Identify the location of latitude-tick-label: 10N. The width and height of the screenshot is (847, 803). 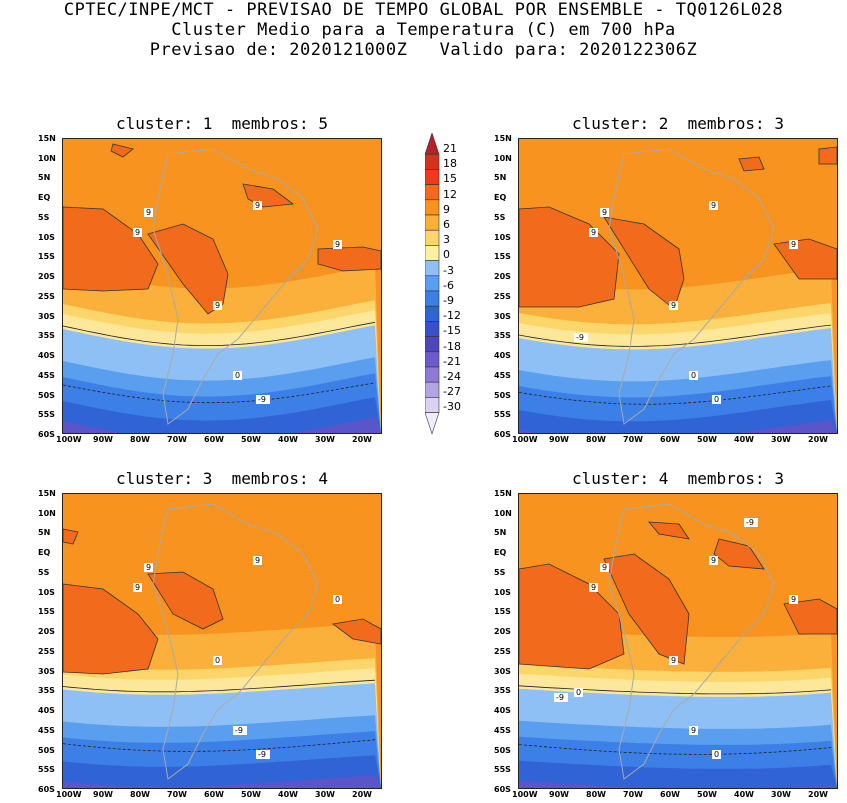
(503, 158).